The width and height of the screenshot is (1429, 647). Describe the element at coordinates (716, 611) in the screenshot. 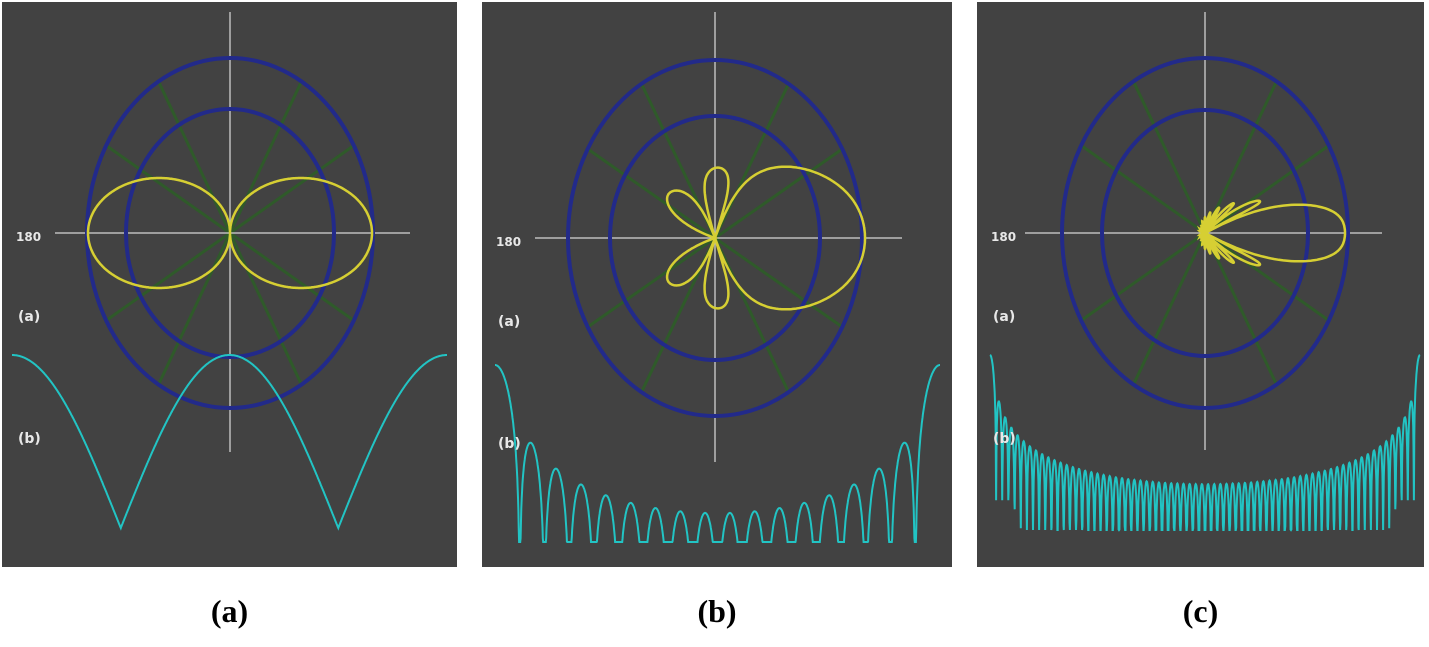

I see `caption: (b)` at that location.